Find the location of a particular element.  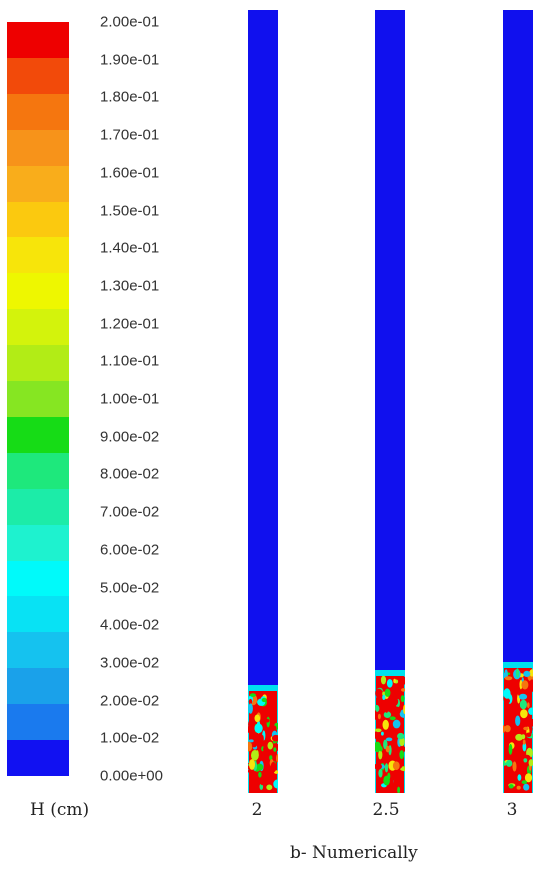

column-contour is located at coordinates (390, 401).